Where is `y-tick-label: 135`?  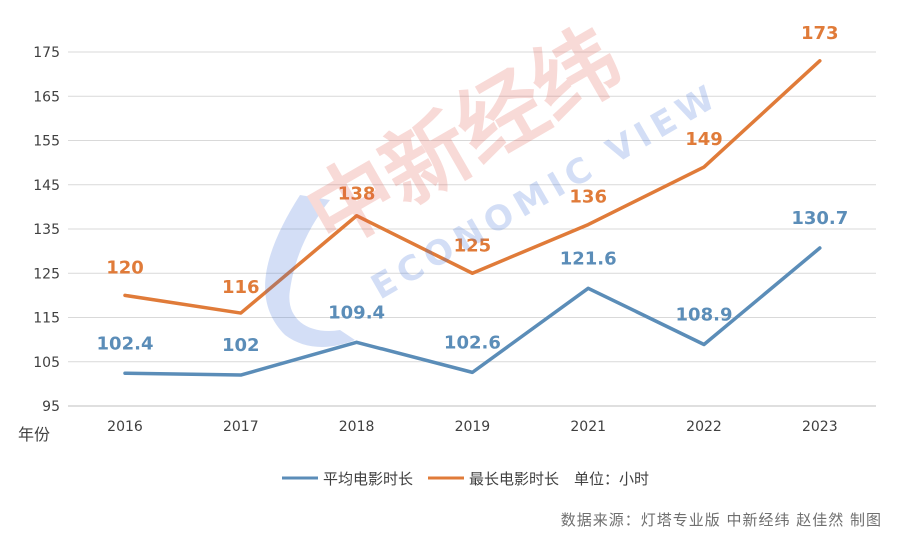 y-tick-label: 135 is located at coordinates (46, 230).